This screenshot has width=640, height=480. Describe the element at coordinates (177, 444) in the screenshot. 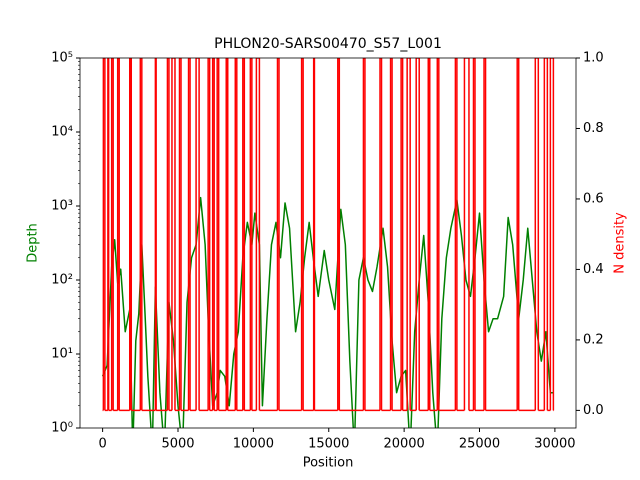

I see `x-tick-label: 5000` at that location.